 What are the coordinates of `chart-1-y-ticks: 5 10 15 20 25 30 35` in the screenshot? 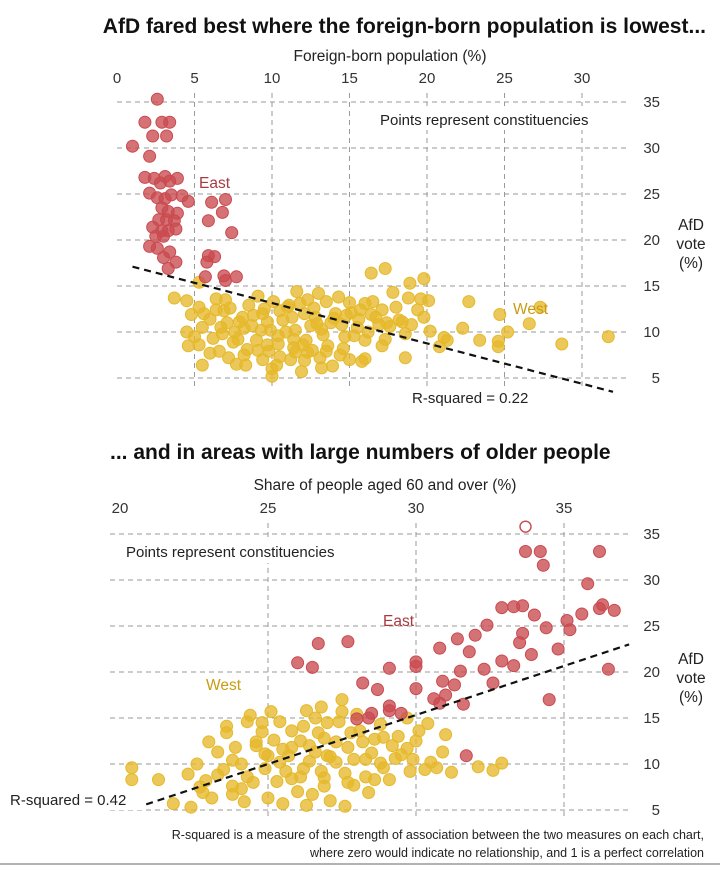 It's located at (651, 240).